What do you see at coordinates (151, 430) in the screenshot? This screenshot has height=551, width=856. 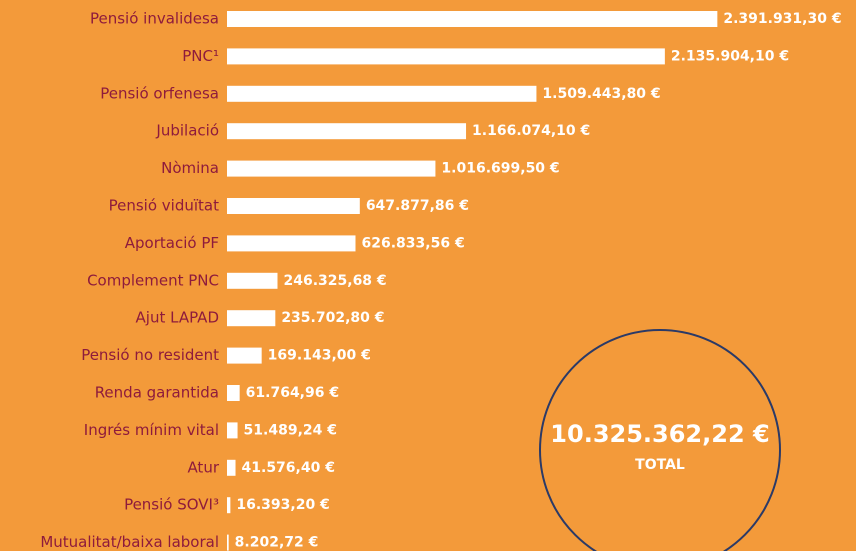 I see `category-label: Ingrés mínim vital` at bounding box center [151, 430].